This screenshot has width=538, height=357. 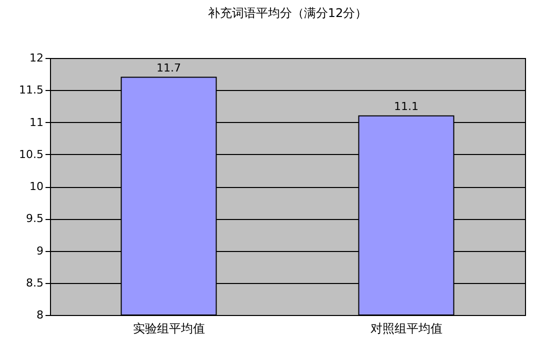 What do you see at coordinates (40, 315) in the screenshot?
I see `y-tick-label: 8` at bounding box center [40, 315].